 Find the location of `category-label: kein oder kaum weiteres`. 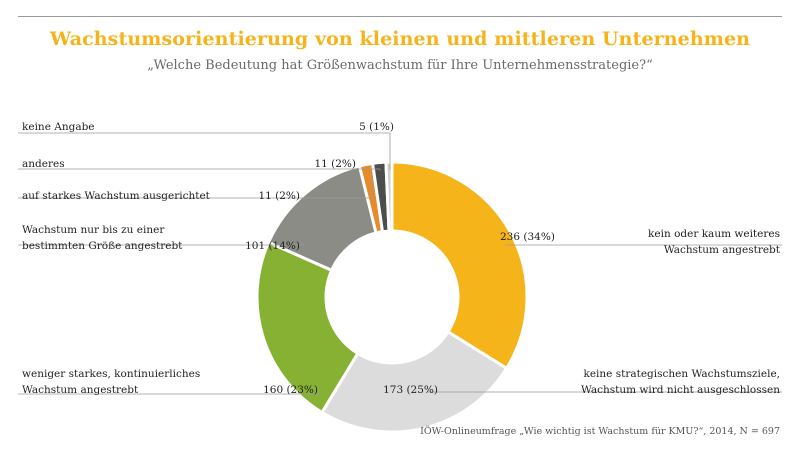

category-label: kein oder kaum weiteres is located at coordinates (714, 234).